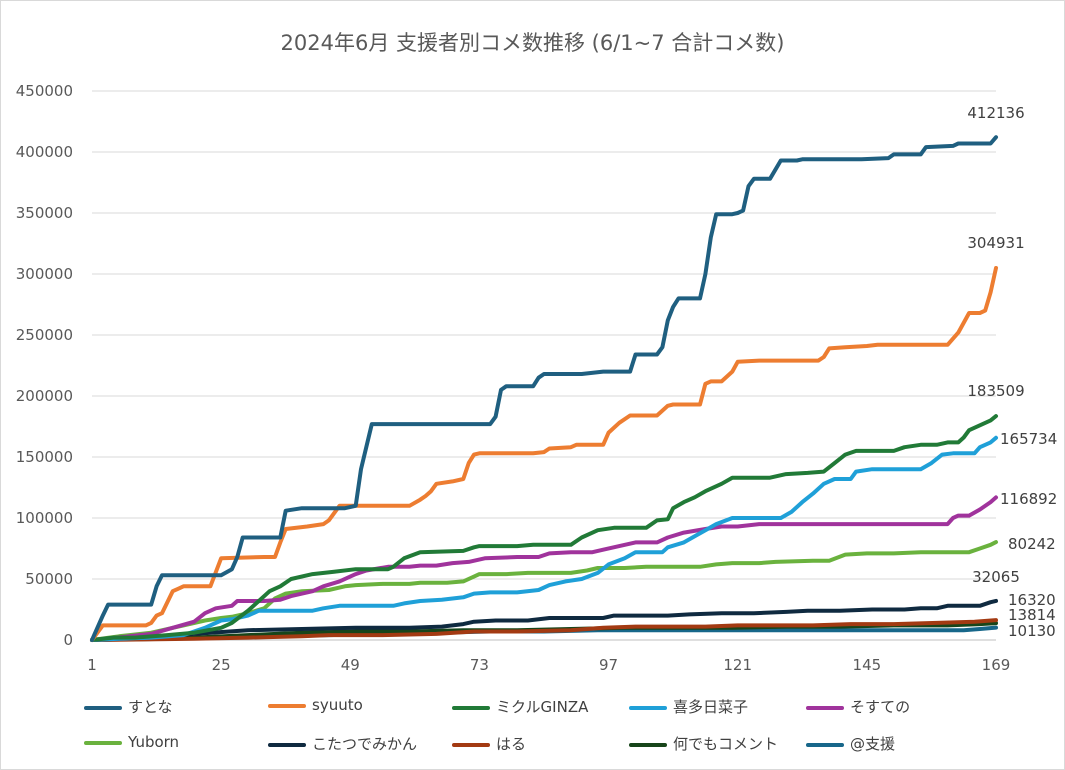 The width and height of the screenshot is (1065, 770). What do you see at coordinates (44, 152) in the screenshot?
I see `y-tick-label: 400000` at bounding box center [44, 152].